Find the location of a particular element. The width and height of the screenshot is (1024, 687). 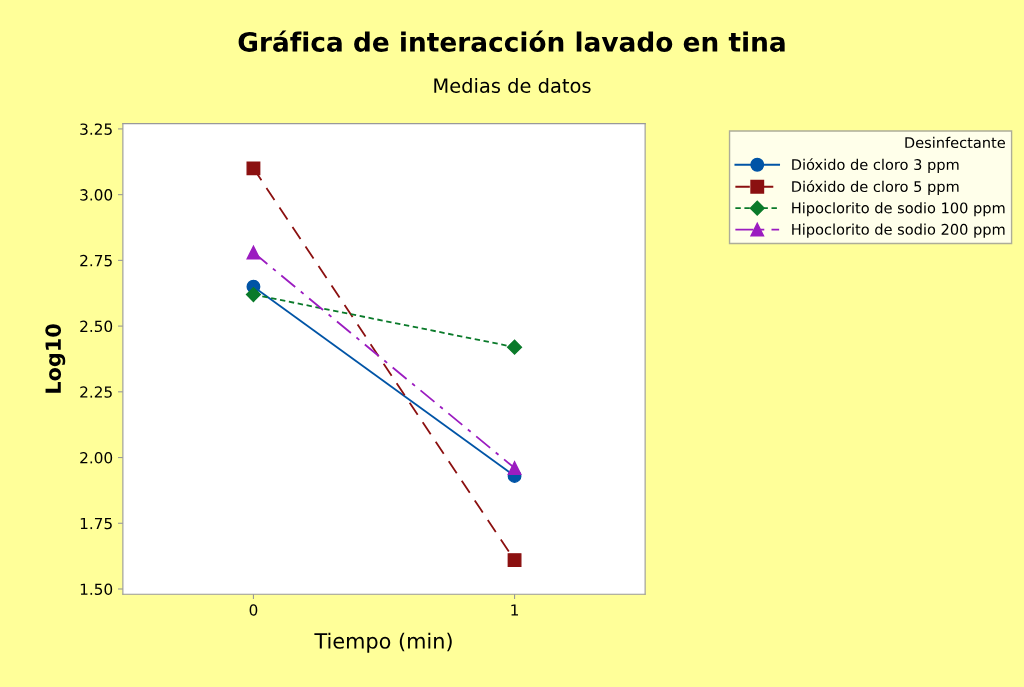

x-tick-label: 1 is located at coordinates (515, 610).